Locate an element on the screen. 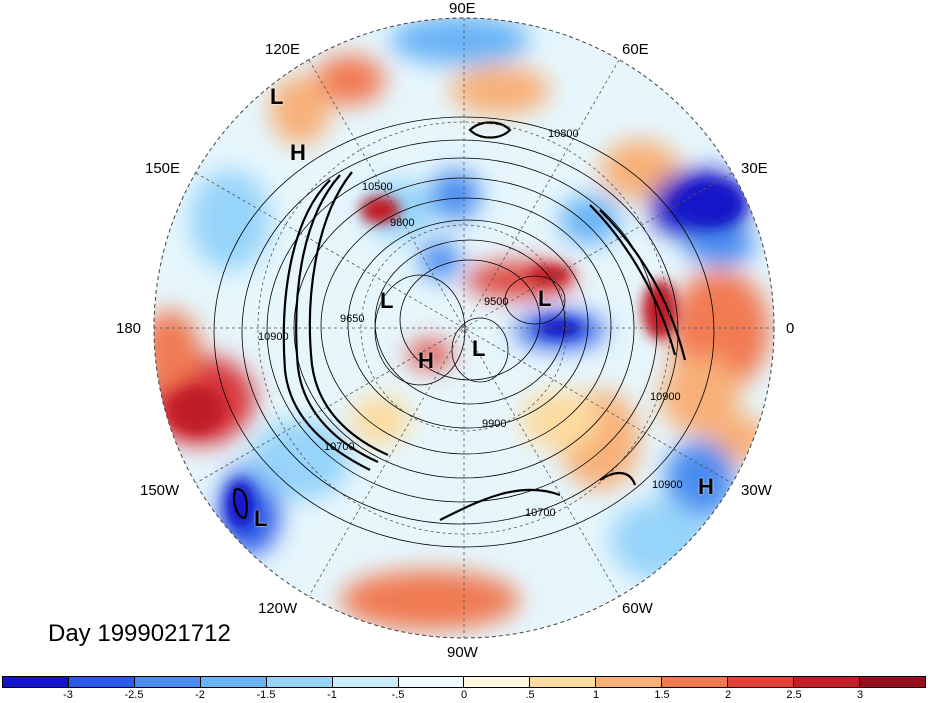  colorbar-tick-label: 3 is located at coordinates (860, 695).